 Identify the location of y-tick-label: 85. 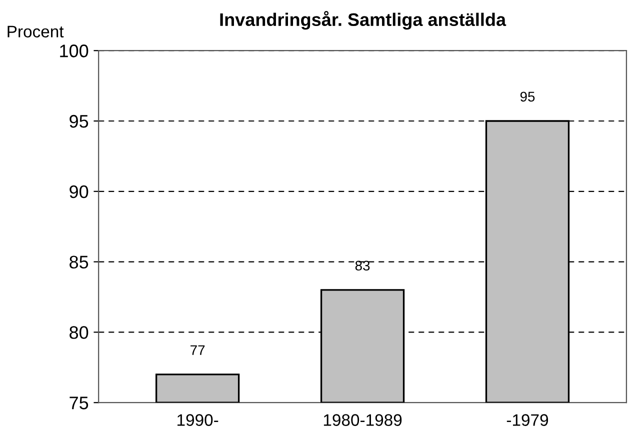
(79, 262).